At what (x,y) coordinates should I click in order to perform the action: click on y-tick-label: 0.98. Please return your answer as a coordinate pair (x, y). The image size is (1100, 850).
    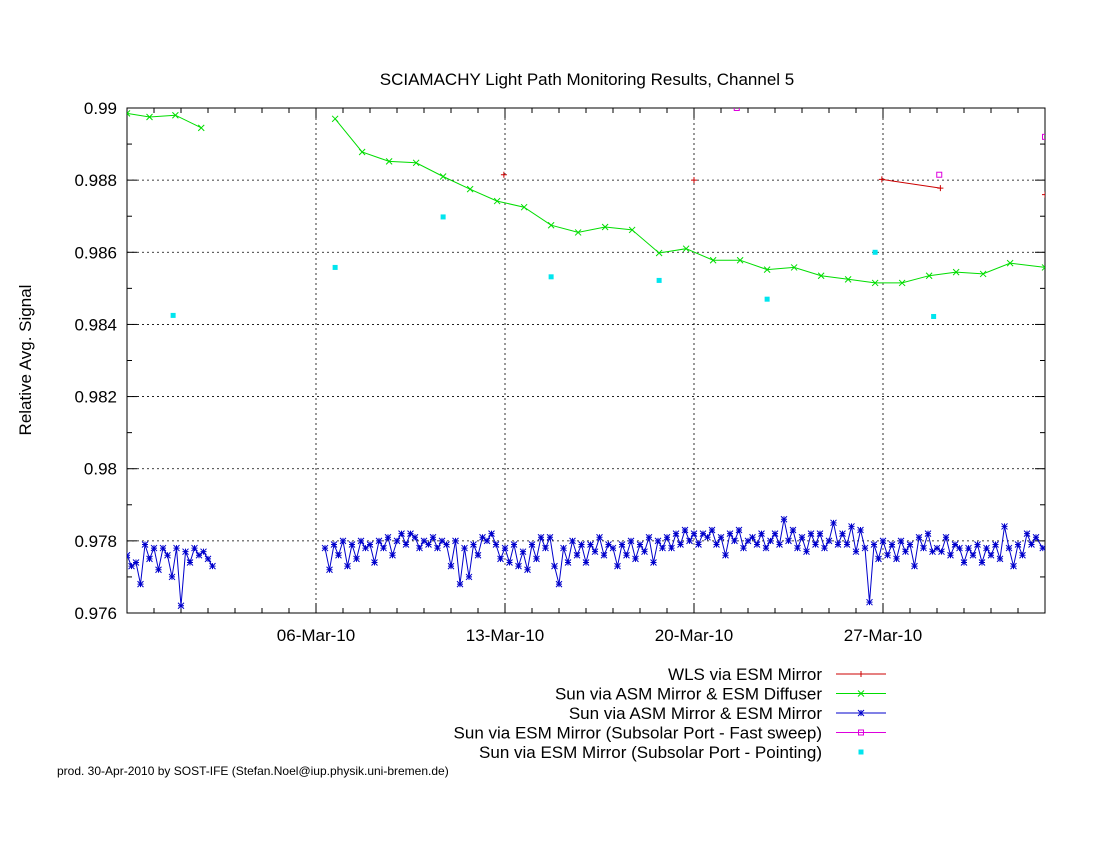
    Looking at the image, I should click on (100, 469).